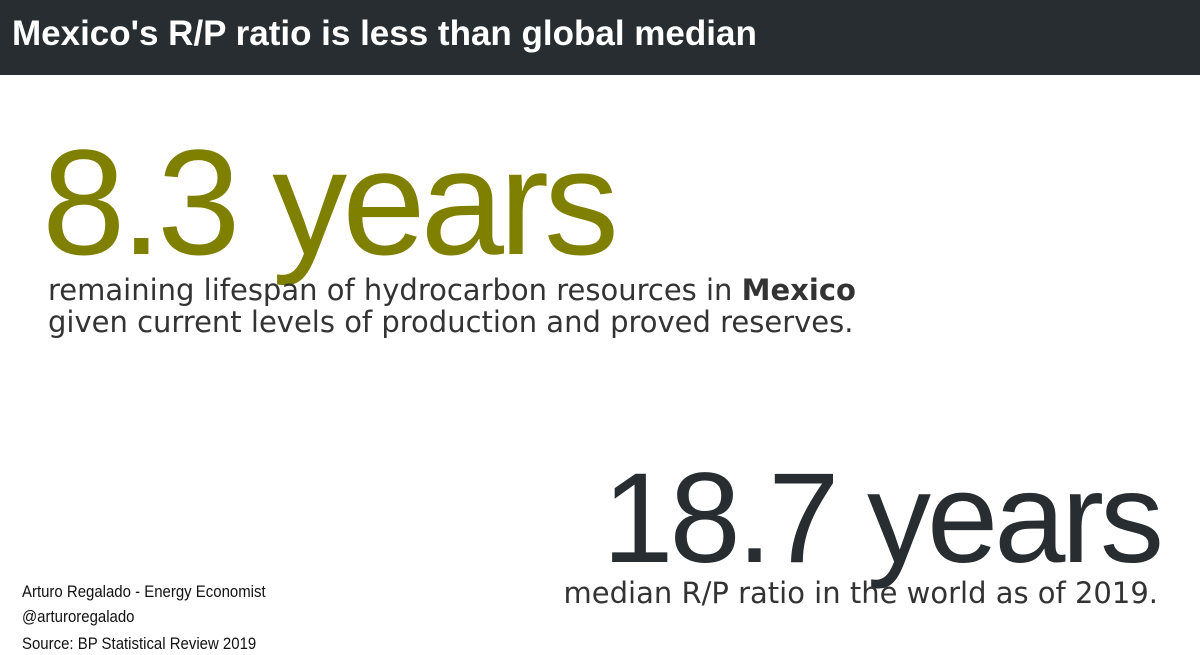 The width and height of the screenshot is (1200, 655). Describe the element at coordinates (798, 290) in the screenshot. I see `highlight: Mexico` at that location.